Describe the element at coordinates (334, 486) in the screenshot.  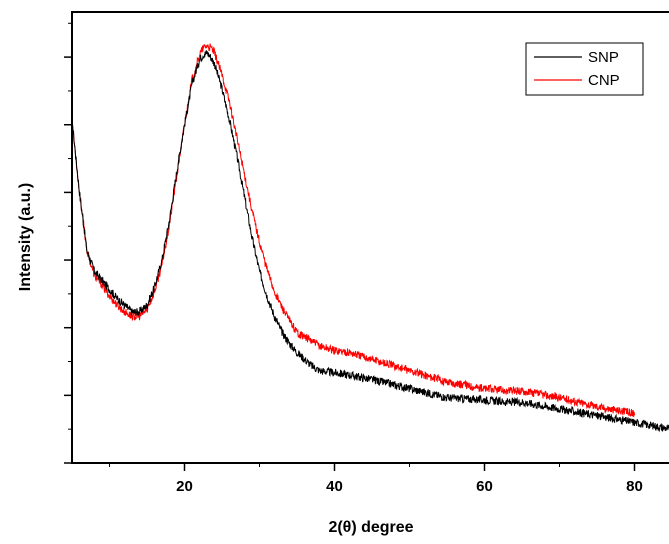
I see `x-tick-label: 40` at that location.